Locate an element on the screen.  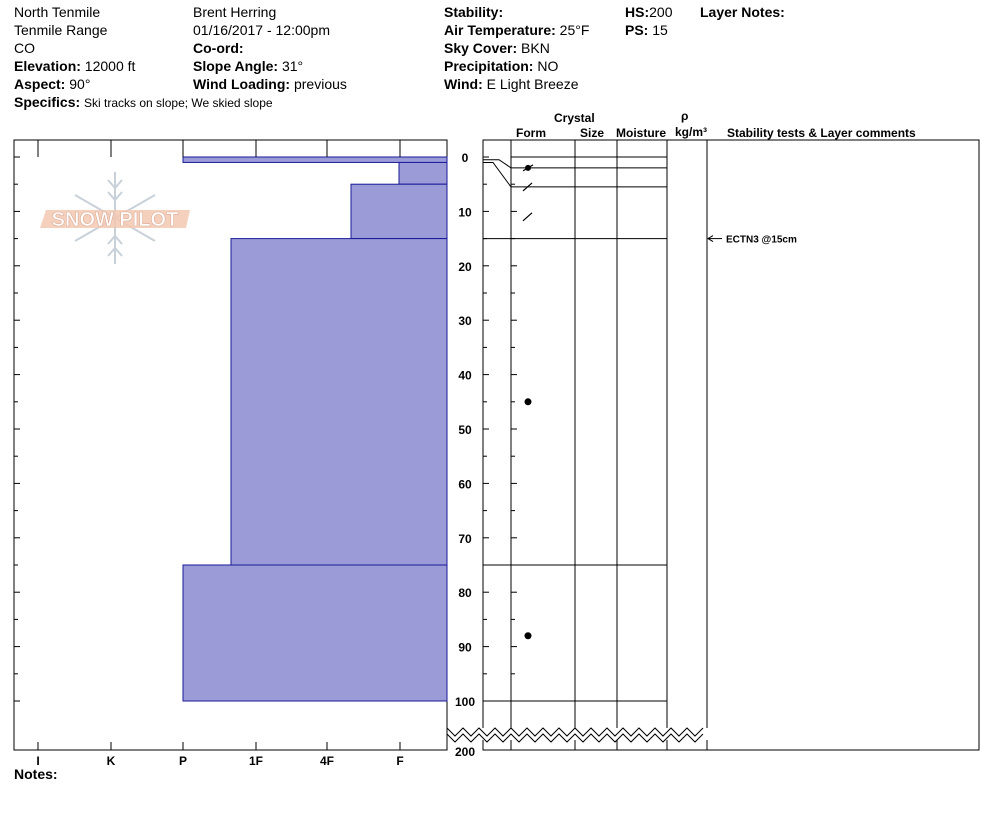
stability-label: Stability: is located at coordinates (474, 12).